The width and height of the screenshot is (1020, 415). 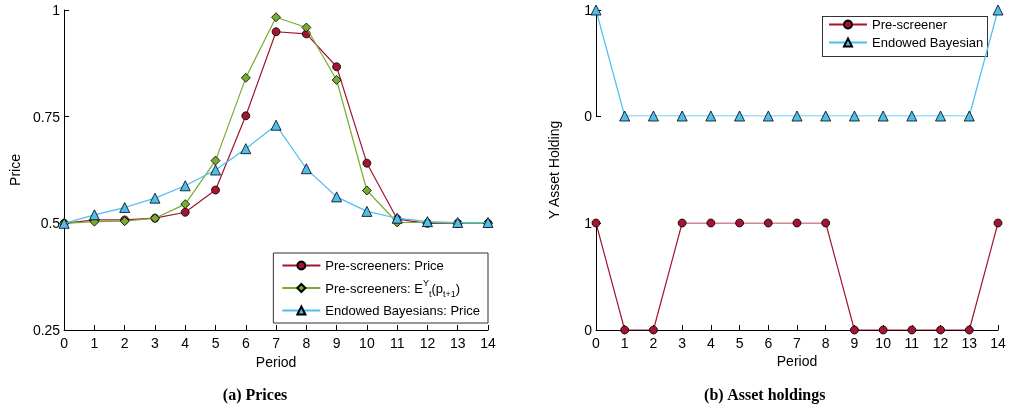 I want to click on y-axis-title: Price, so click(x=15, y=169).